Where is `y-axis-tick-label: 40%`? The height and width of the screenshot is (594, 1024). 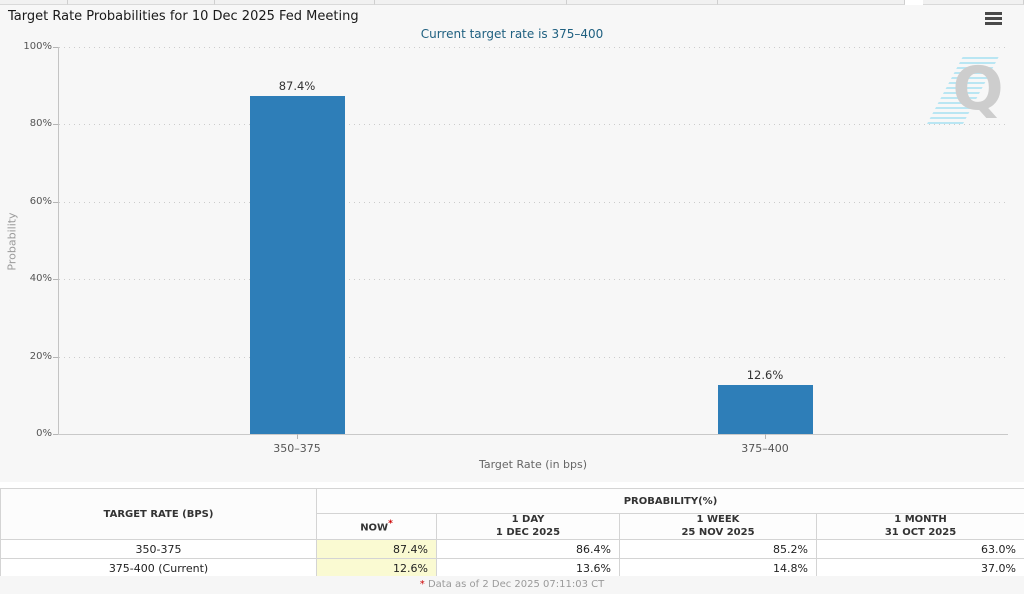
y-axis-tick-label: 40% is located at coordinates (40, 278).